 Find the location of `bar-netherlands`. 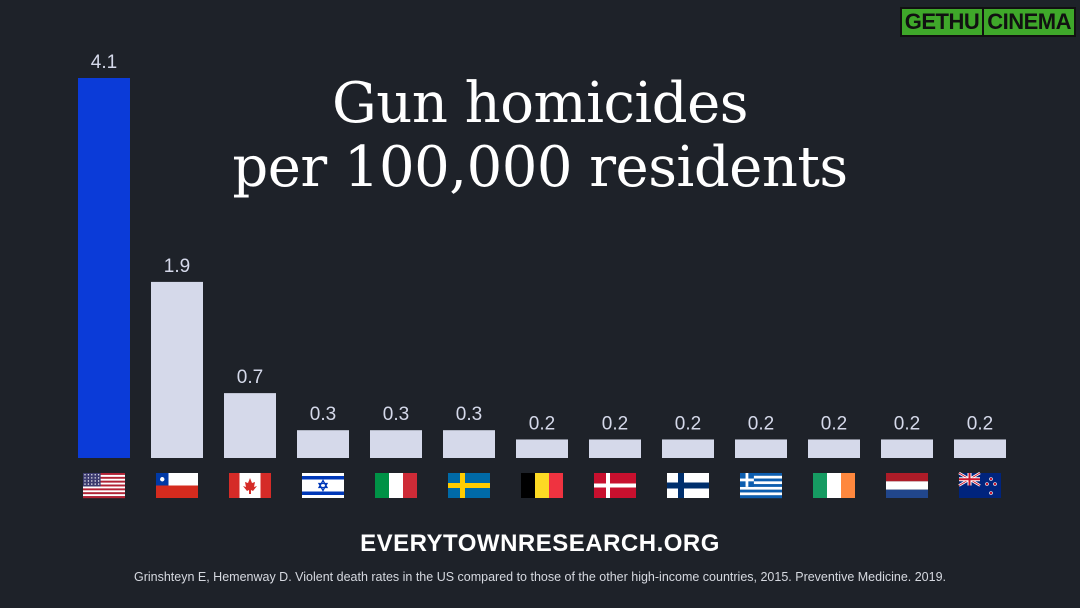

bar-netherlands is located at coordinates (907, 448).